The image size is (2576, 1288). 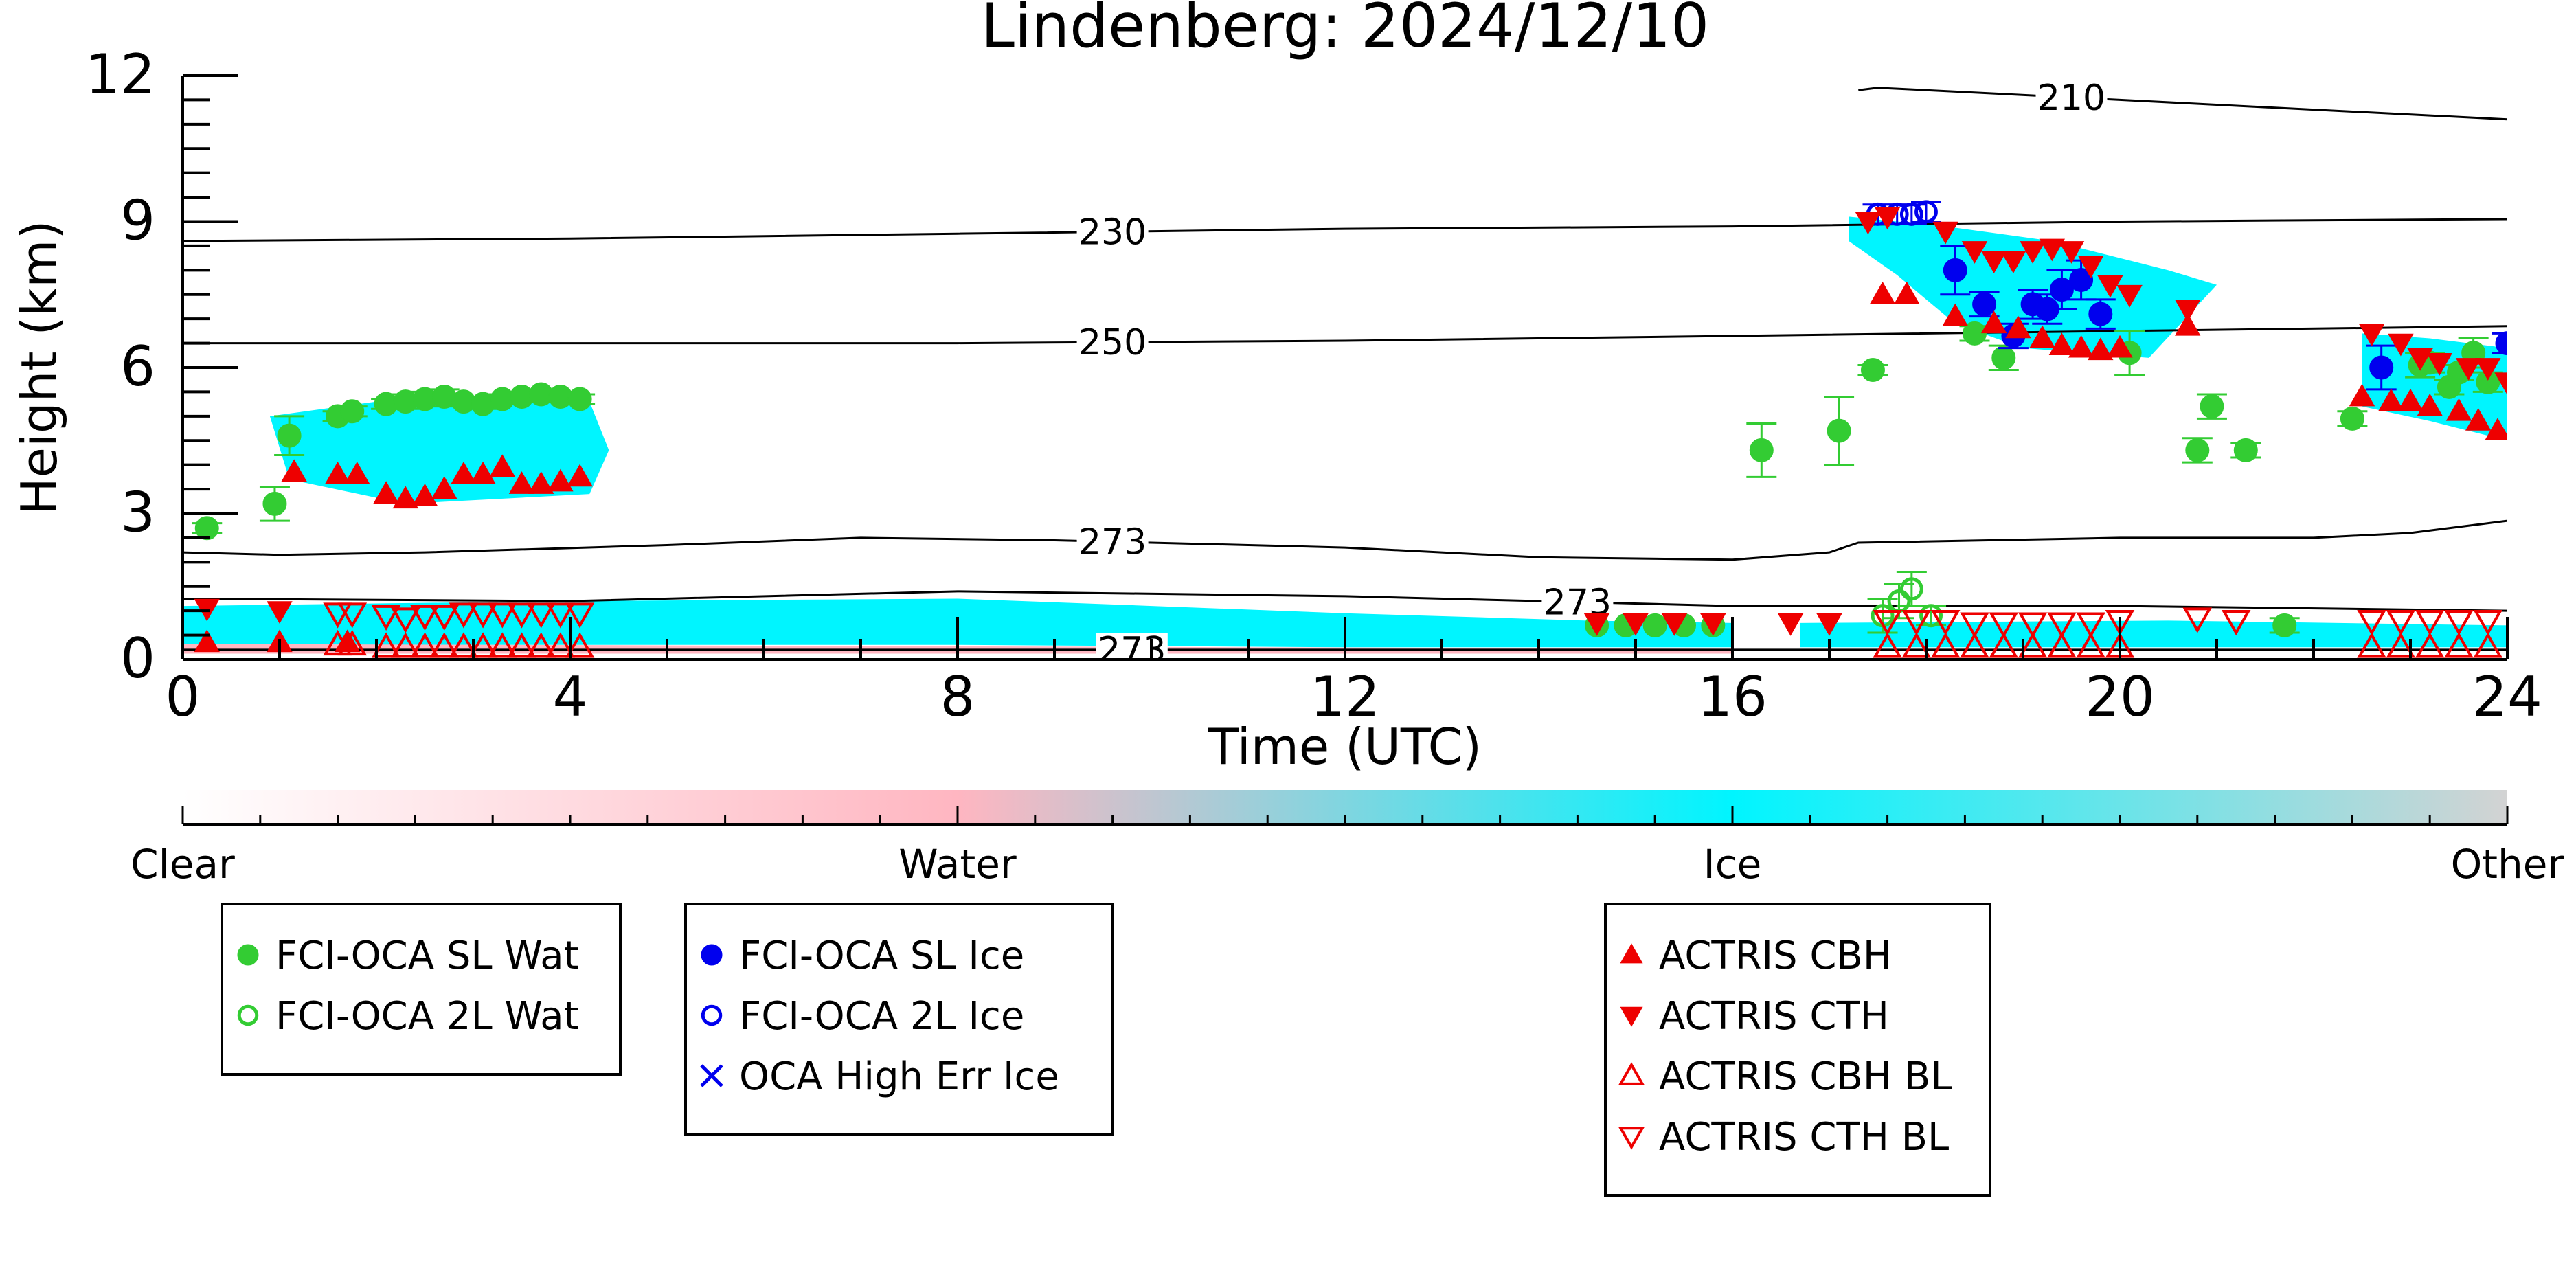 I want to click on marker-stroke, so click(x=711, y=1075).